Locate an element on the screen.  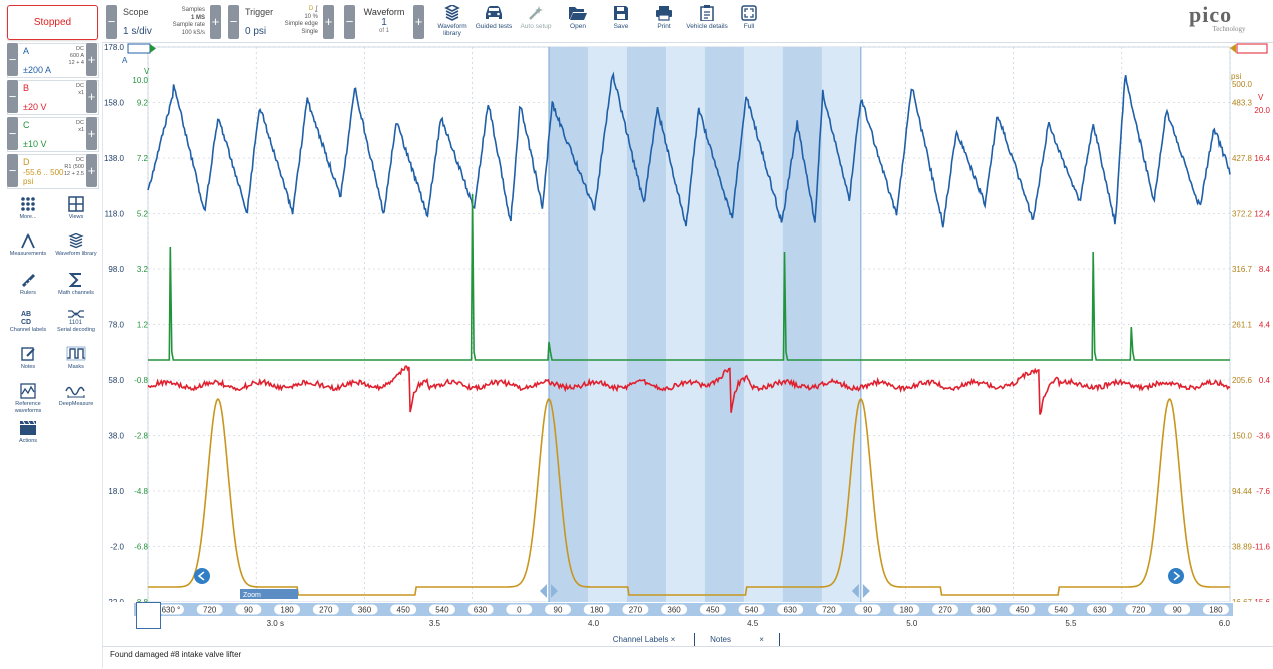
scroll-right-button is located at coordinates (1176, 576).